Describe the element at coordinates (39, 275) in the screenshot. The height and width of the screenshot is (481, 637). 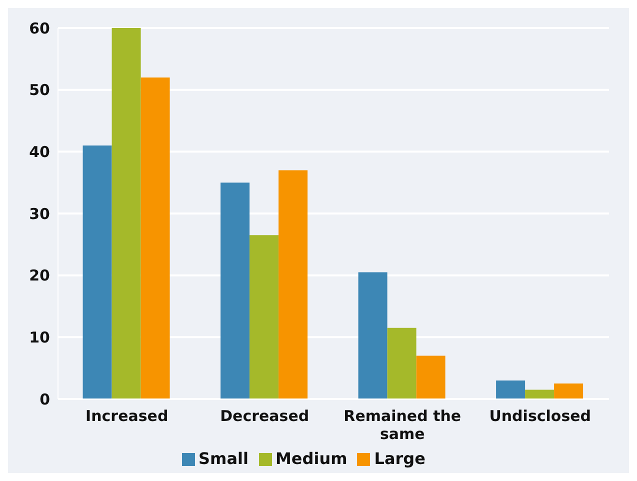
I see `y-tick-label: 20` at that location.